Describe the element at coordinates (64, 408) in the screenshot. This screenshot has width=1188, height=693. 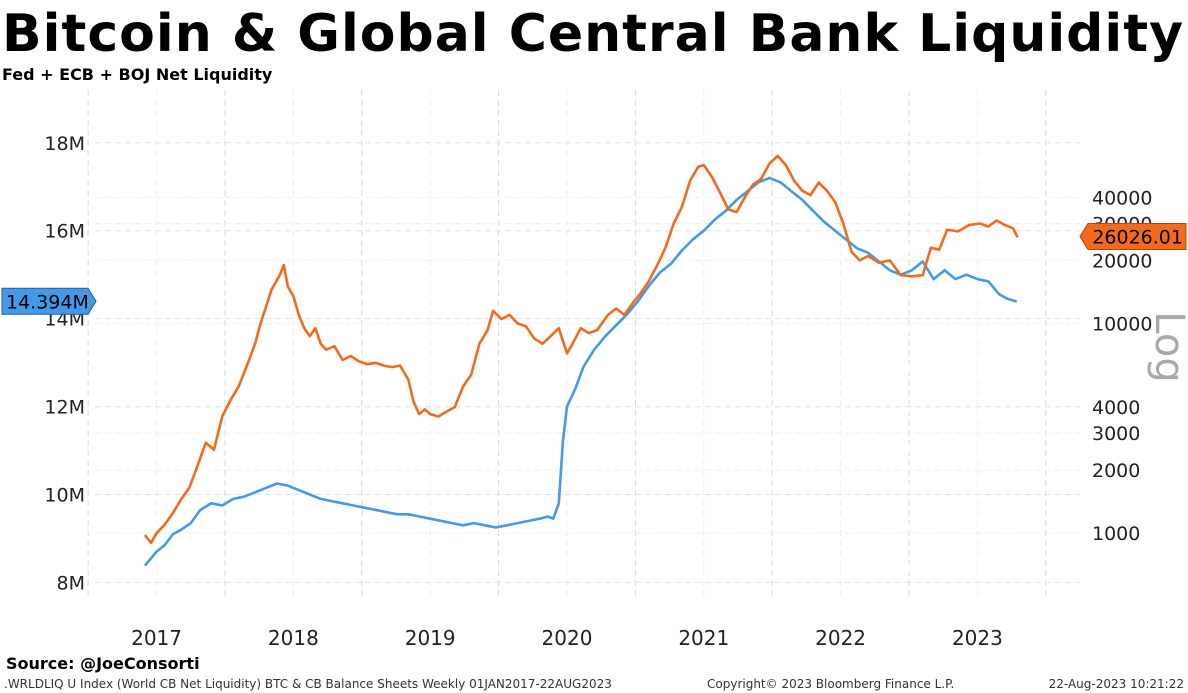
I see `left-axis-tick-label: 12M` at that location.